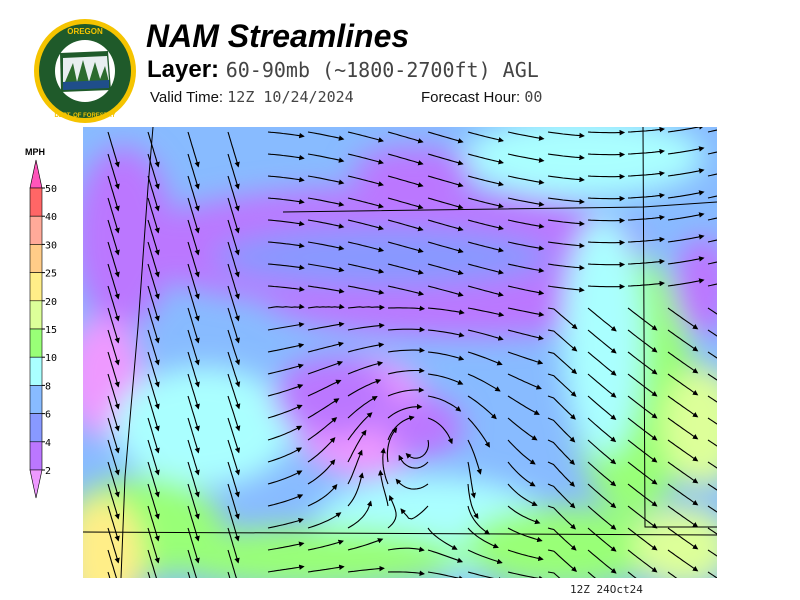 The image size is (800, 600). Describe the element at coordinates (51, 189) in the screenshot. I see `legend-tick-label: 50` at that location.